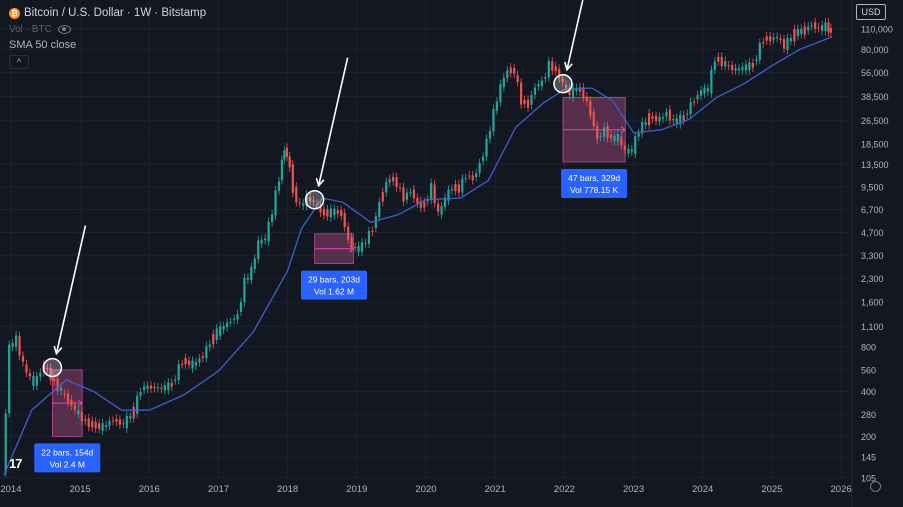 Image resolution: width=903 pixels, height=507 pixels. Describe the element at coordinates (64, 29) in the screenshot. I see `eye-icon` at that location.